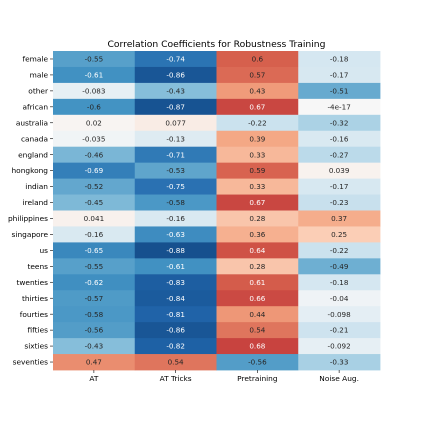  I want to click on cell-value-label: -0.43, so click(94, 346).